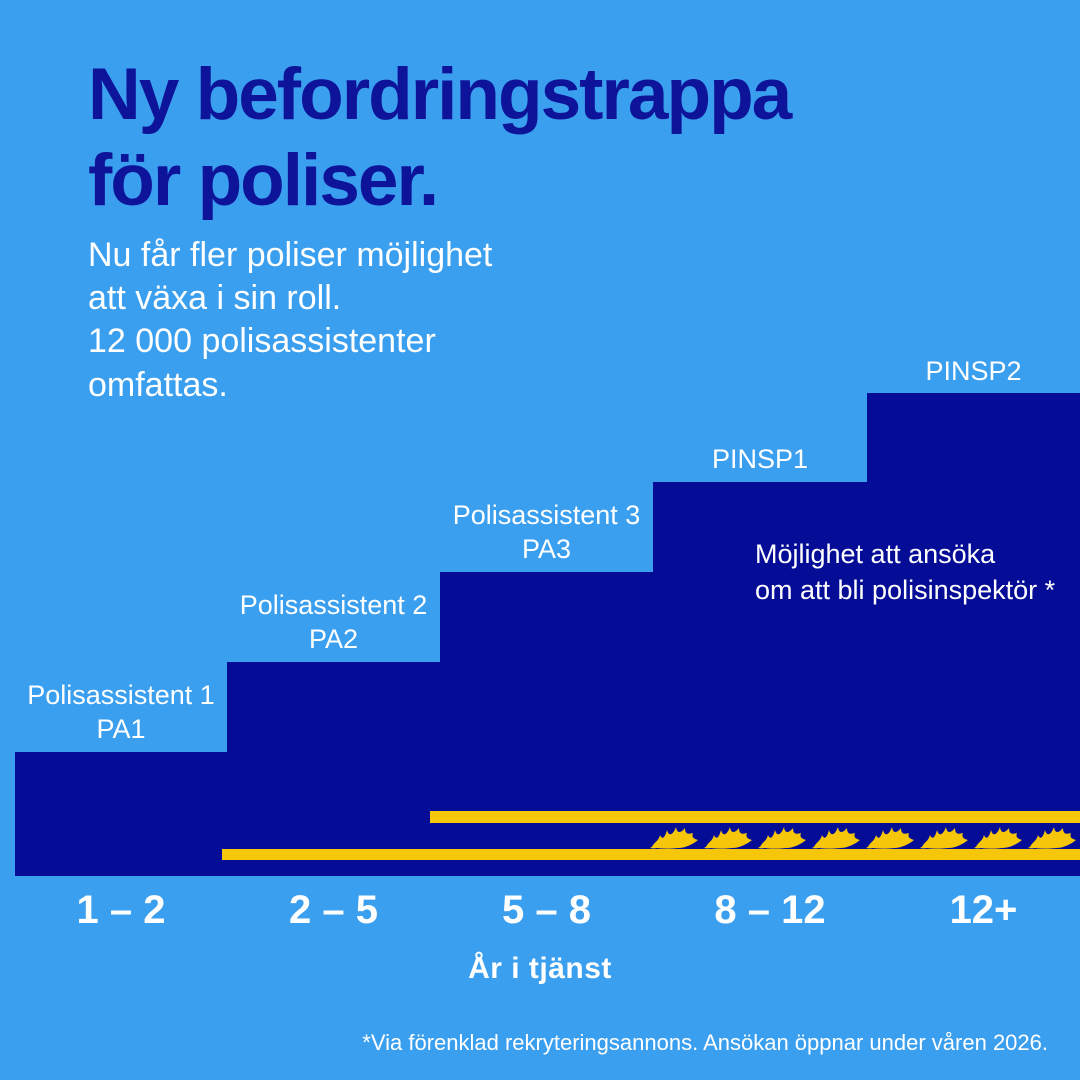 The image size is (1080, 1080). What do you see at coordinates (540, 968) in the screenshot?
I see `x-axis-title: År i tjänst` at bounding box center [540, 968].